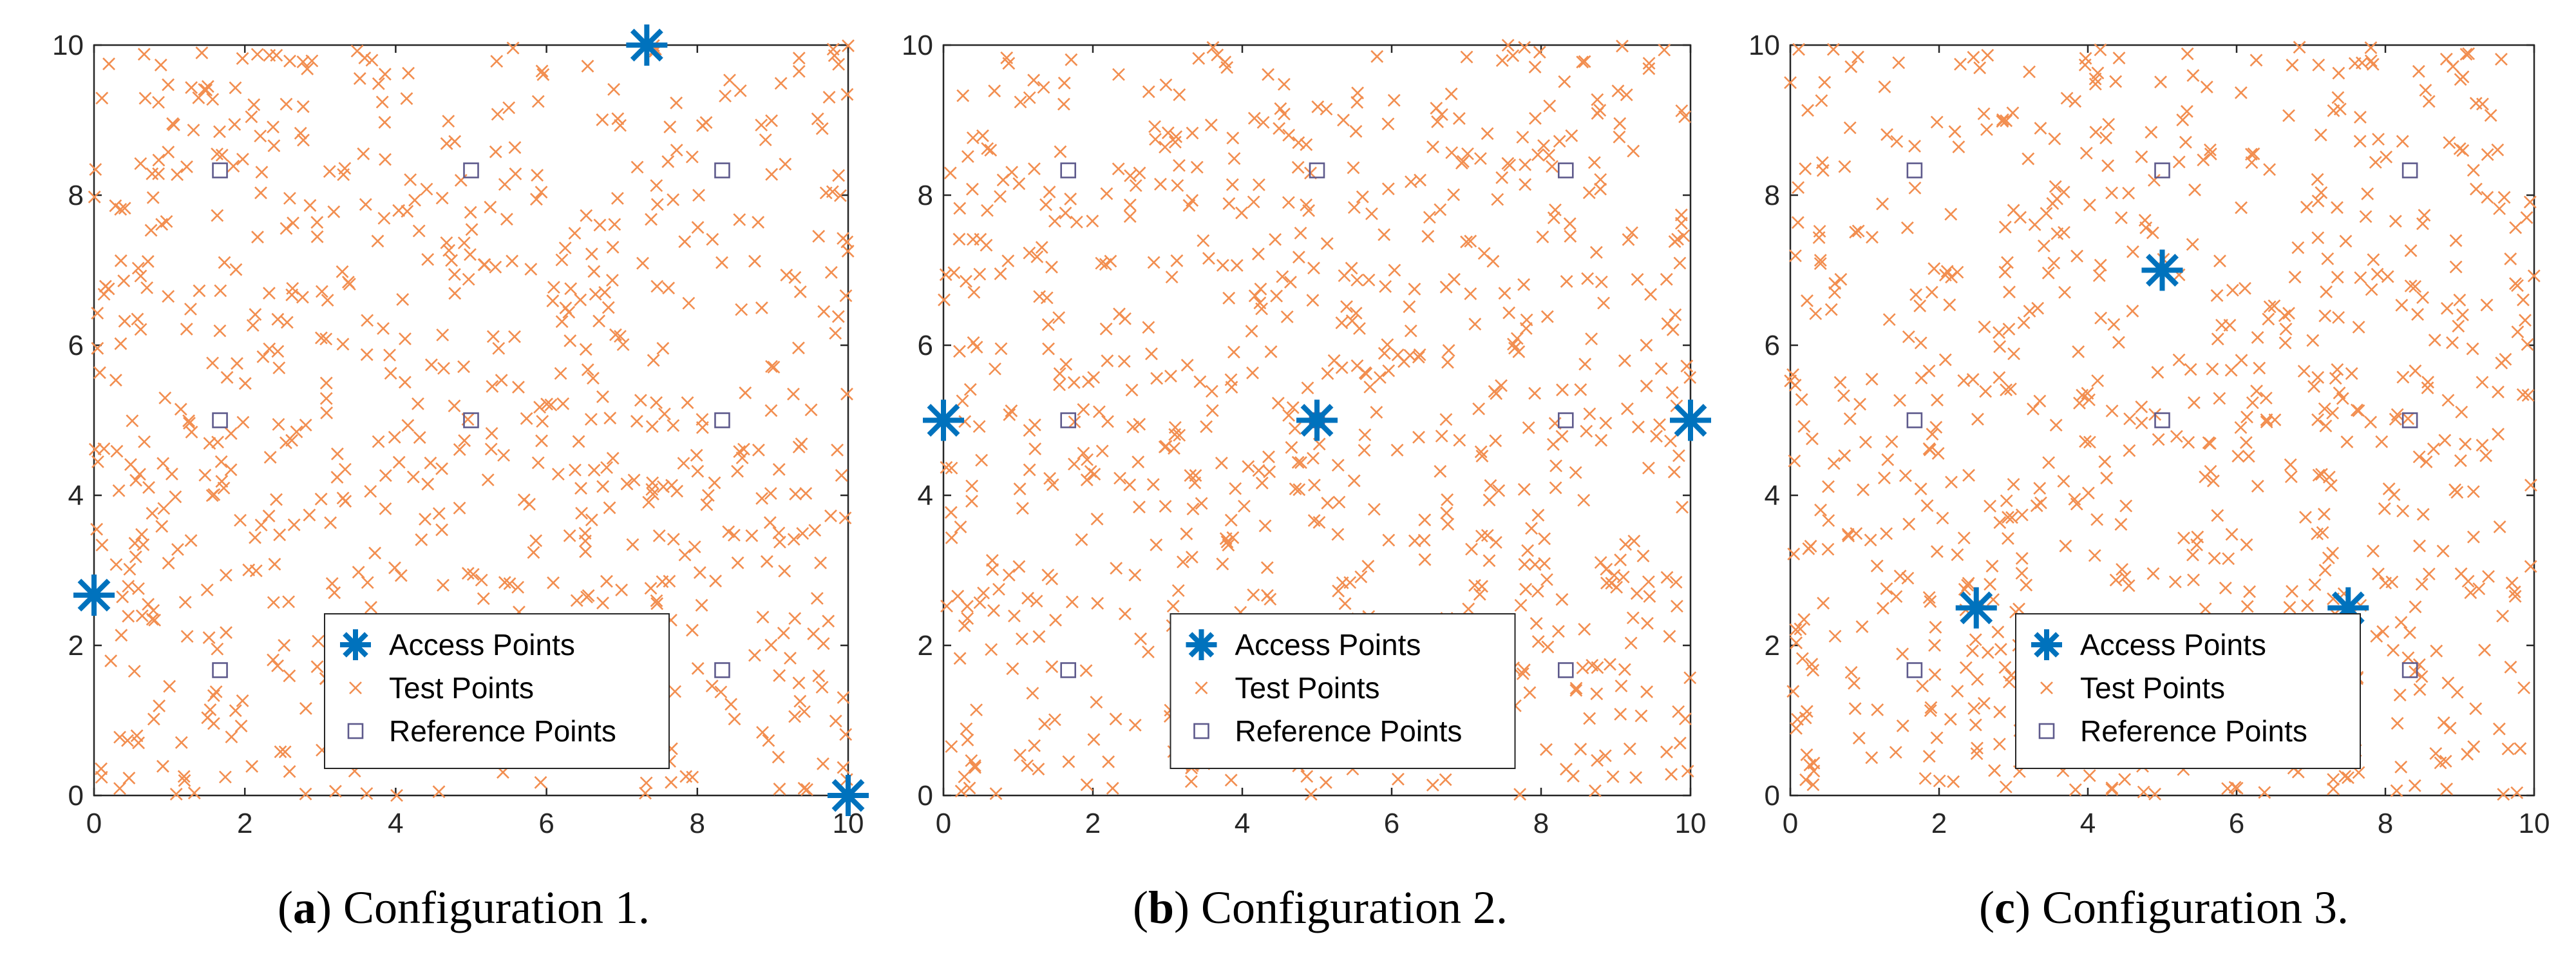 This screenshot has width=2576, height=961. Describe the element at coordinates (1772, 796) in the screenshot. I see `y-tick-label: 0` at that location.